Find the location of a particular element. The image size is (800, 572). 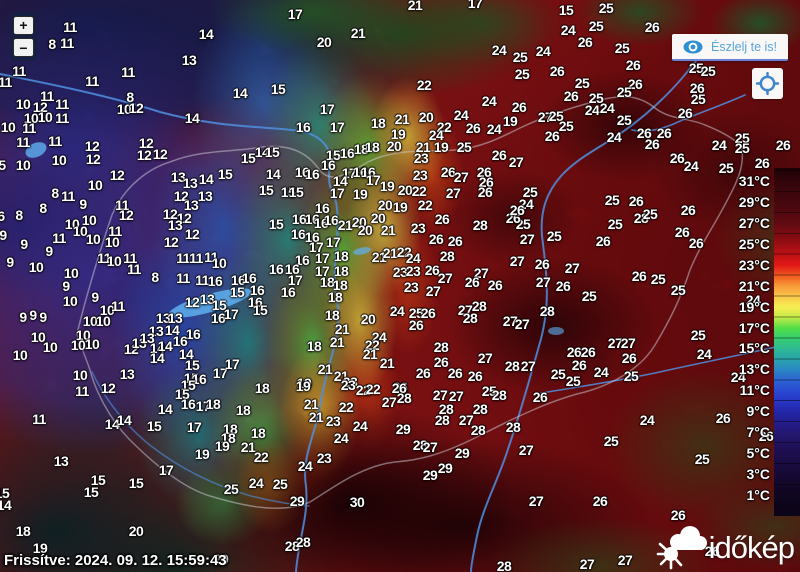

temp-reading: 21 is located at coordinates (388, 230).